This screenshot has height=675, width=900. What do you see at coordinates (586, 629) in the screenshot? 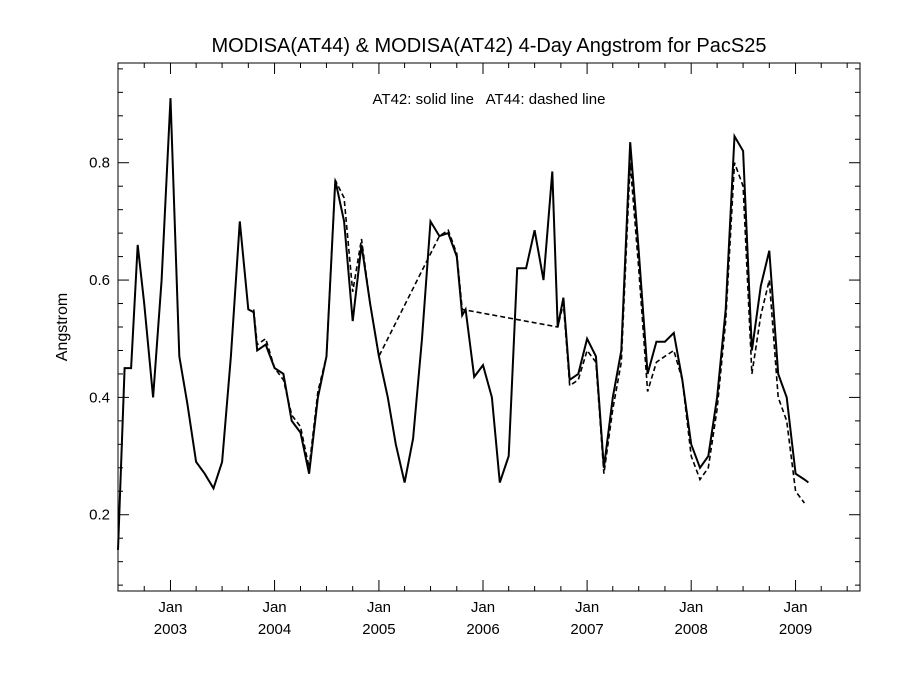
I see `x-tick-label-year: 2007` at bounding box center [586, 629].